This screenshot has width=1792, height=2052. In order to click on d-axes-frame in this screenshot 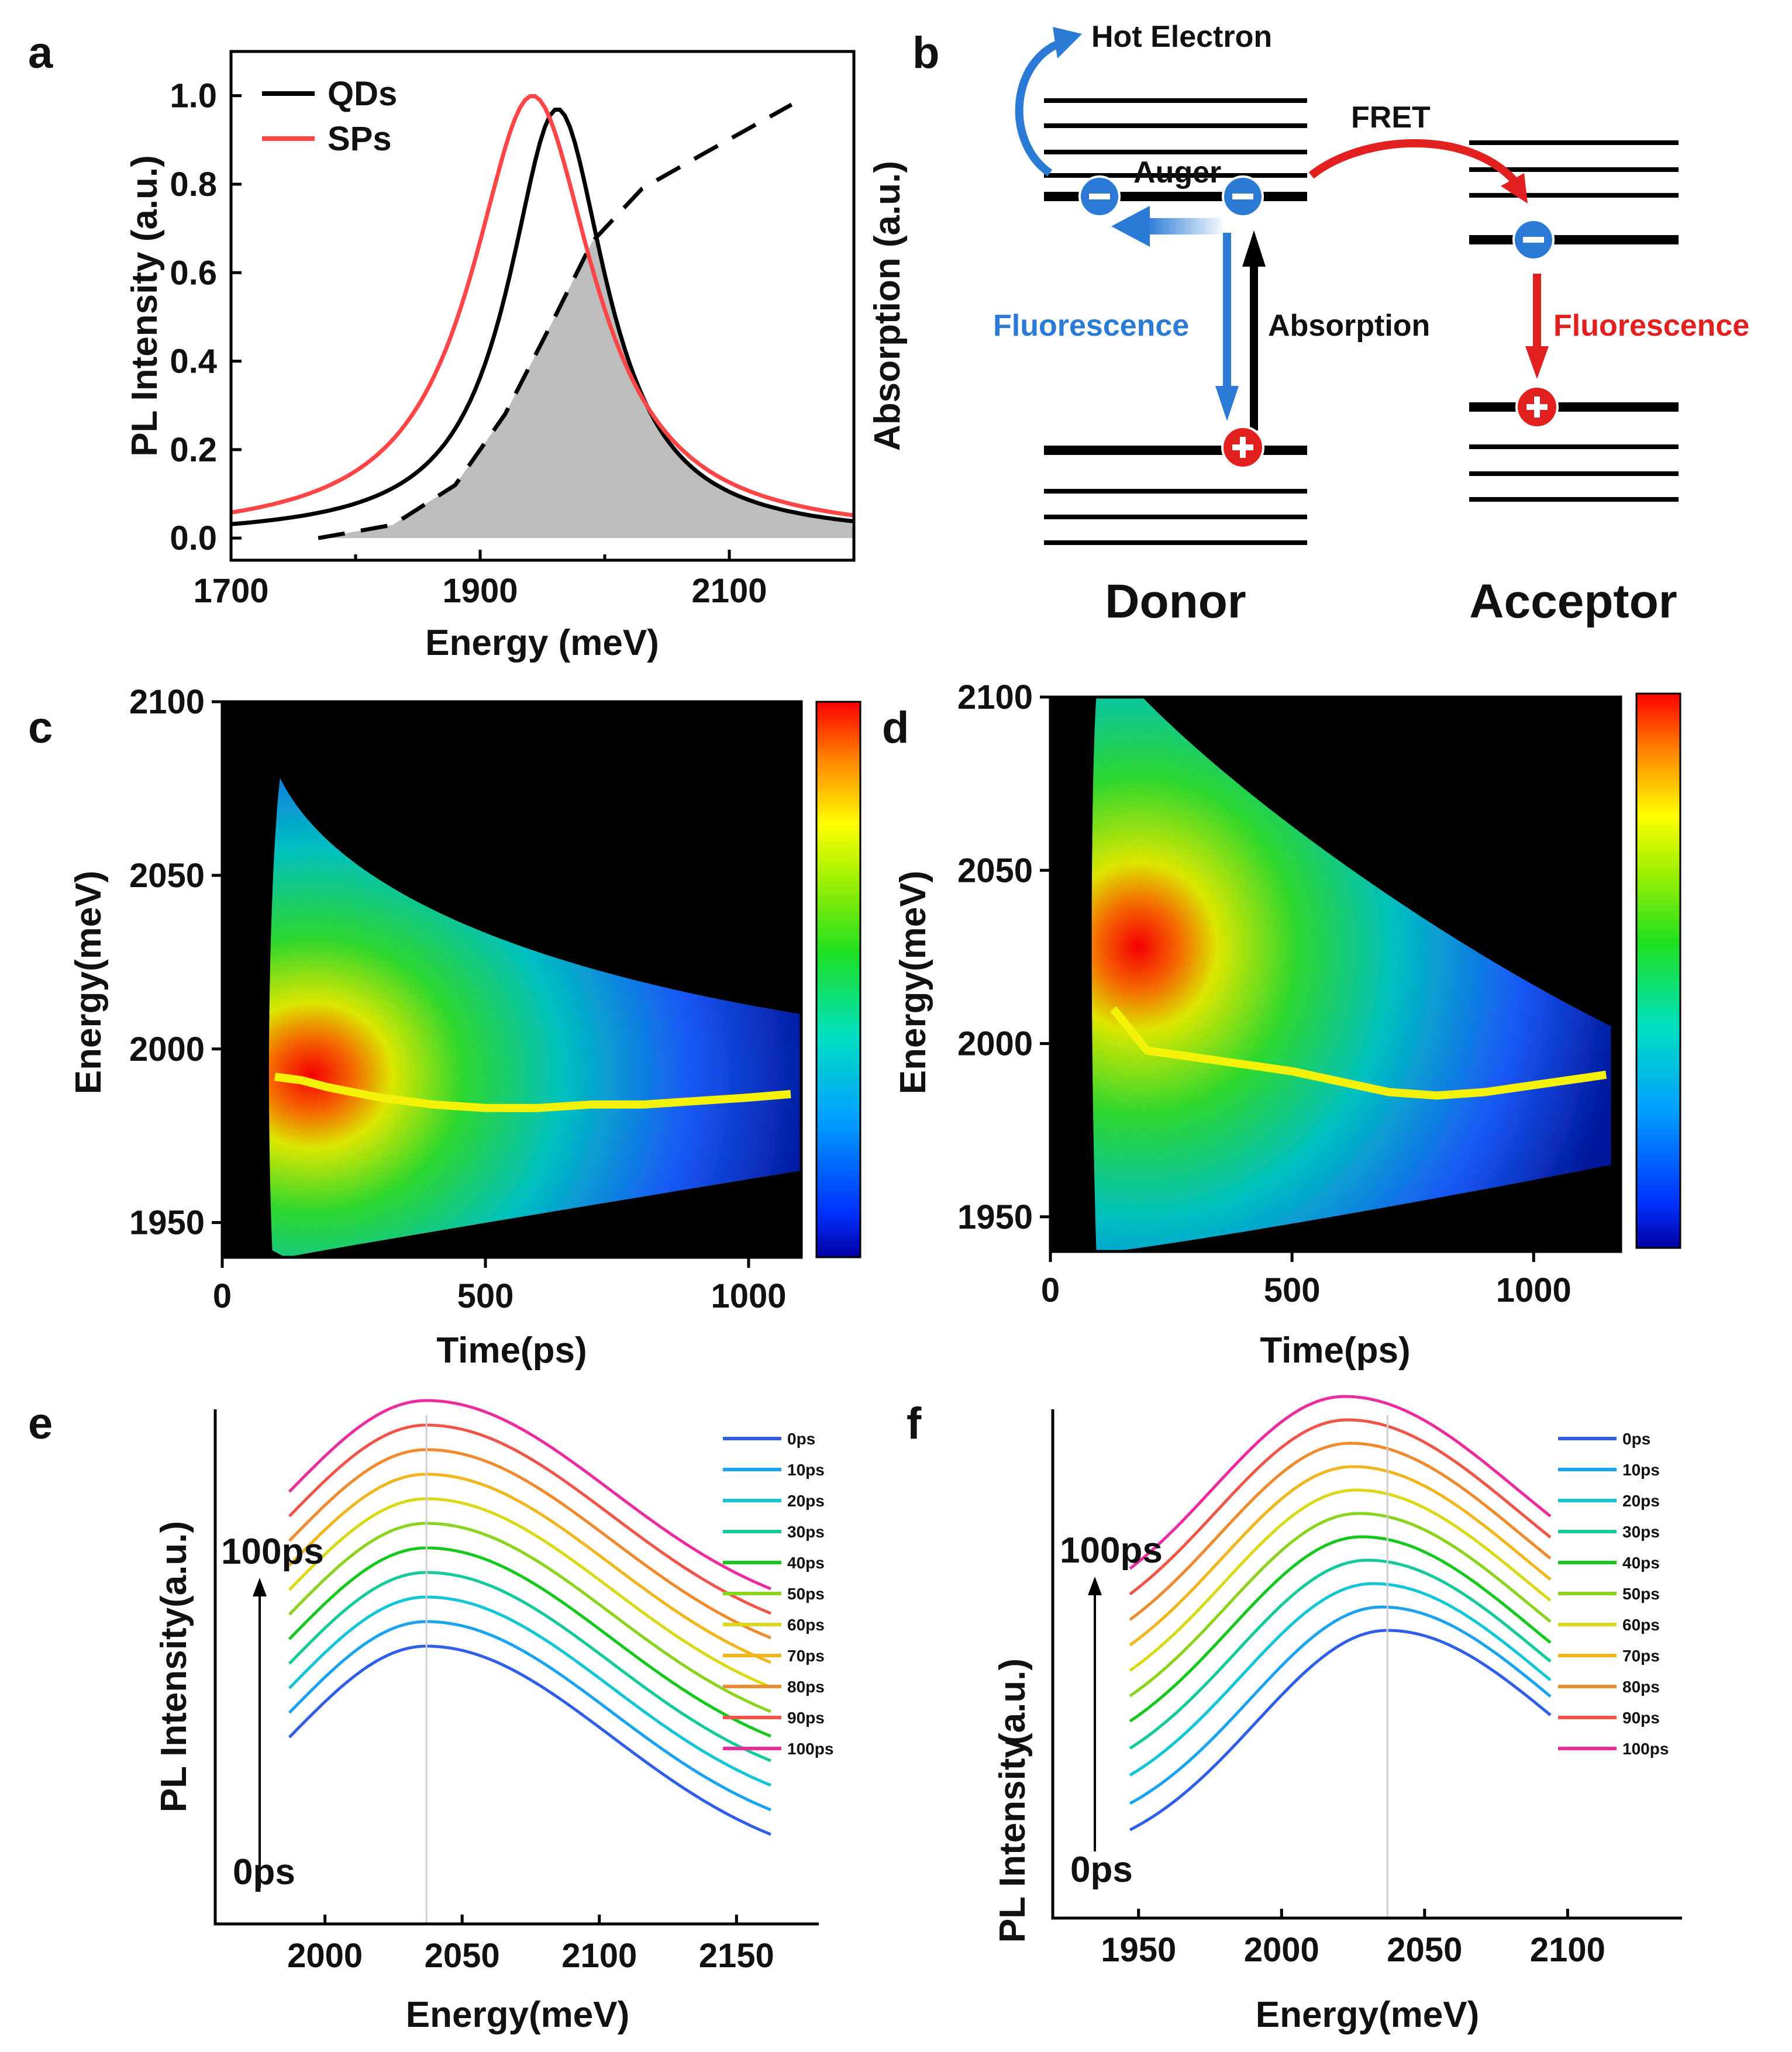, I will do `click(1336, 974)`.